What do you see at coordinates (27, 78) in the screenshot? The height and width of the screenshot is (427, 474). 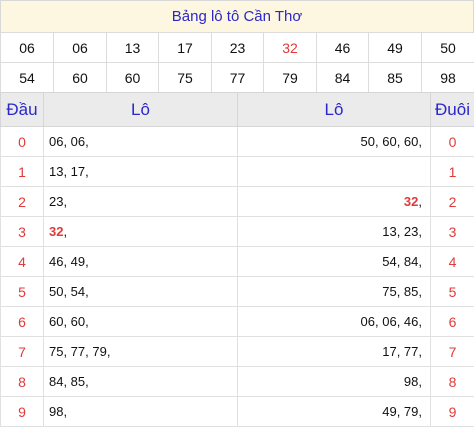 I see `number-cell: 54` at bounding box center [27, 78].